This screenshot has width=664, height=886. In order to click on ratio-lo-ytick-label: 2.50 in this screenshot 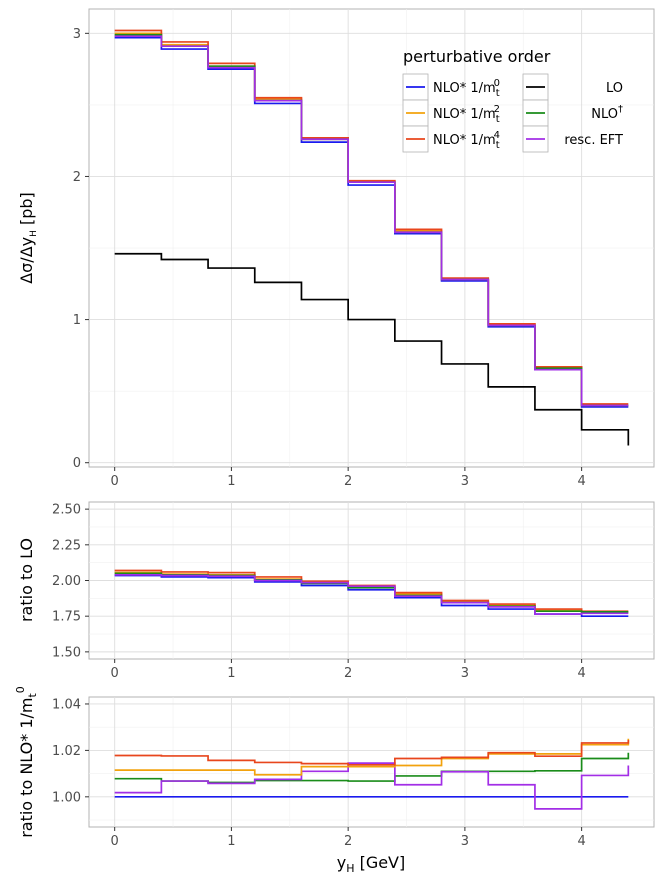, I will do `click(66, 510)`.